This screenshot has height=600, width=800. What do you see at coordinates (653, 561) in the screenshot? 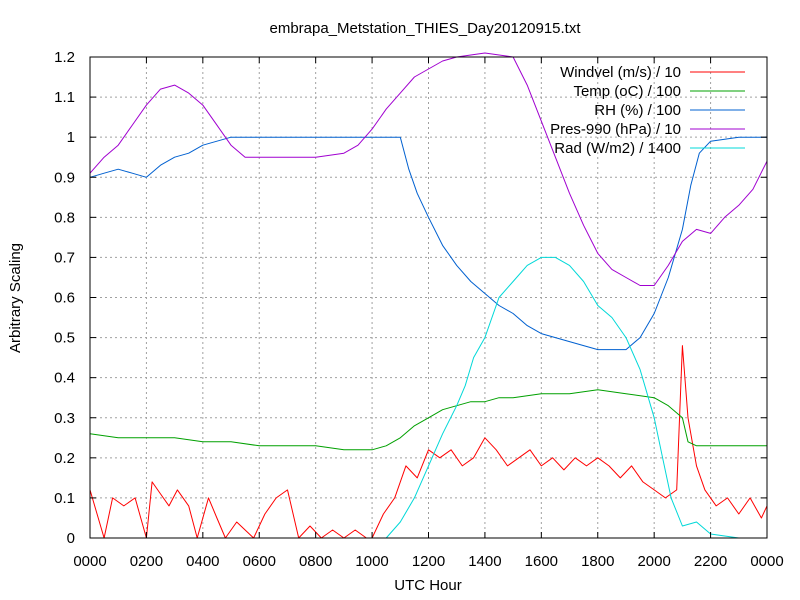
I see `x-tick-label: 2000` at bounding box center [653, 561].